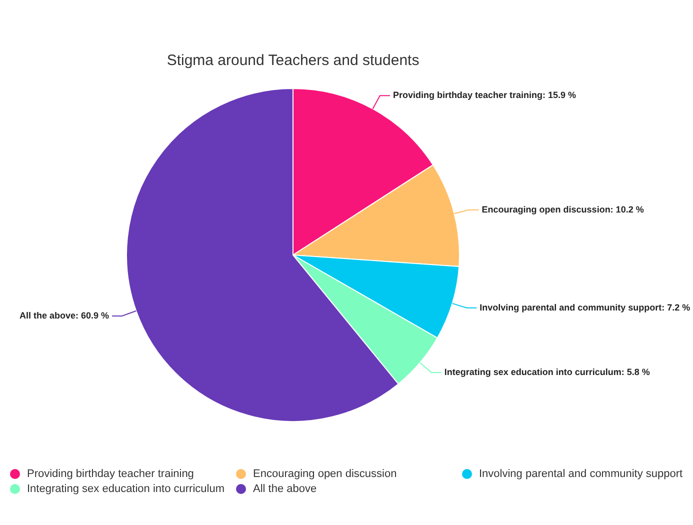 The image size is (693, 525). What do you see at coordinates (563, 209) in the screenshot?
I see `data-label: Encouraging open discussion: 10.2 %` at bounding box center [563, 209].